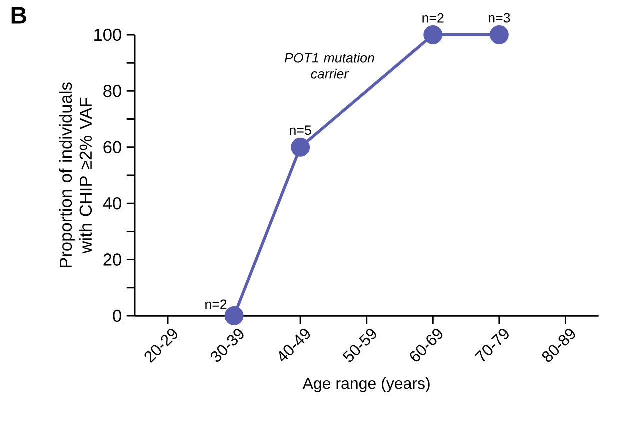 This screenshot has height=423, width=632. I want to click on y-tick-label: 40, so click(112, 203).